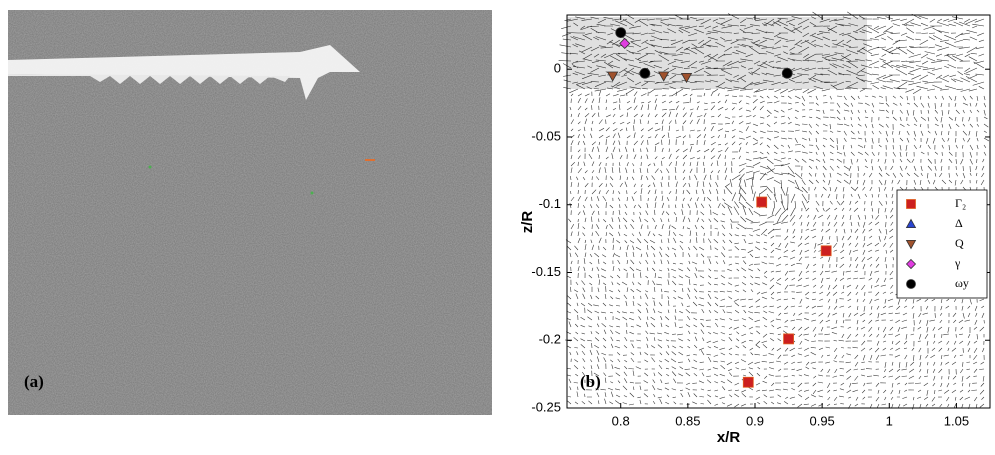 The image size is (995, 455). I want to click on y-tick-label: -0.1, so click(550, 203).